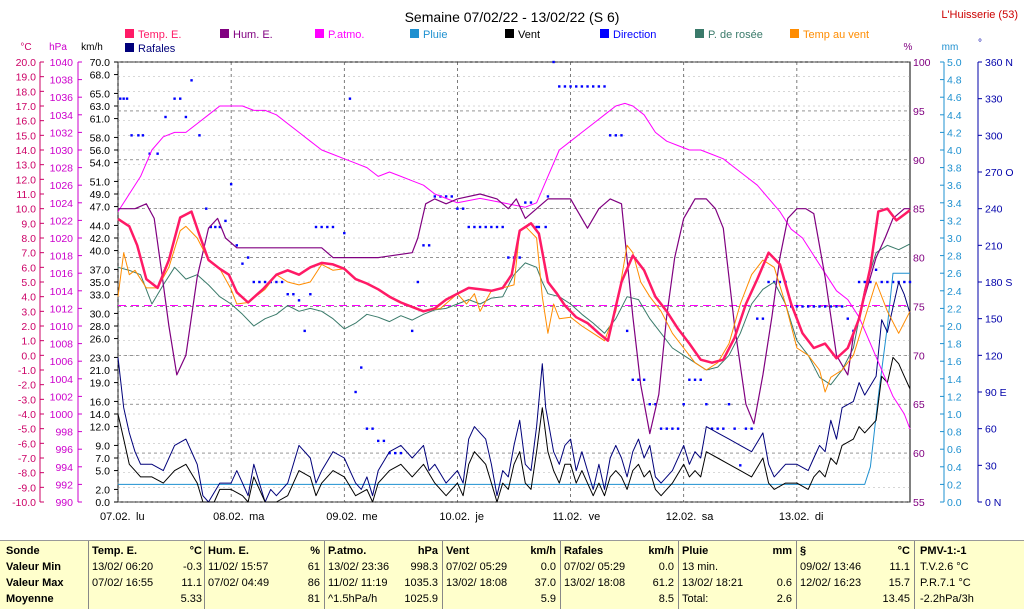 This screenshot has height=609, width=1024. Describe the element at coordinates (26, 210) in the screenshot. I see `temp-tick-label: 10.0` at that location.